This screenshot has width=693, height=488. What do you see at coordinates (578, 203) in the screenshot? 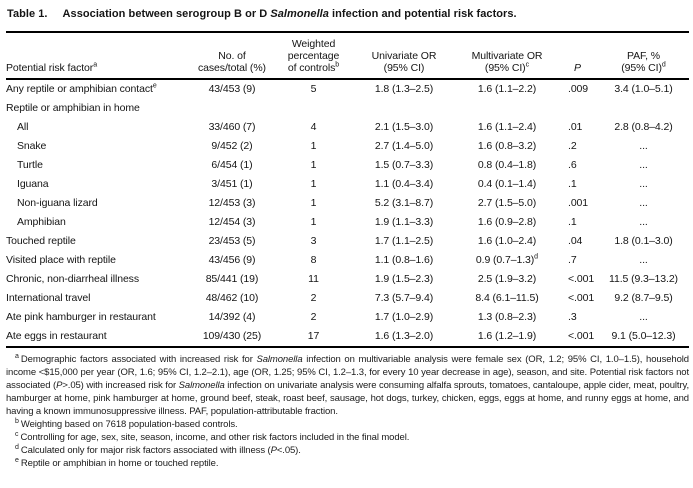
I see `value-cell: .001` at bounding box center [578, 203].